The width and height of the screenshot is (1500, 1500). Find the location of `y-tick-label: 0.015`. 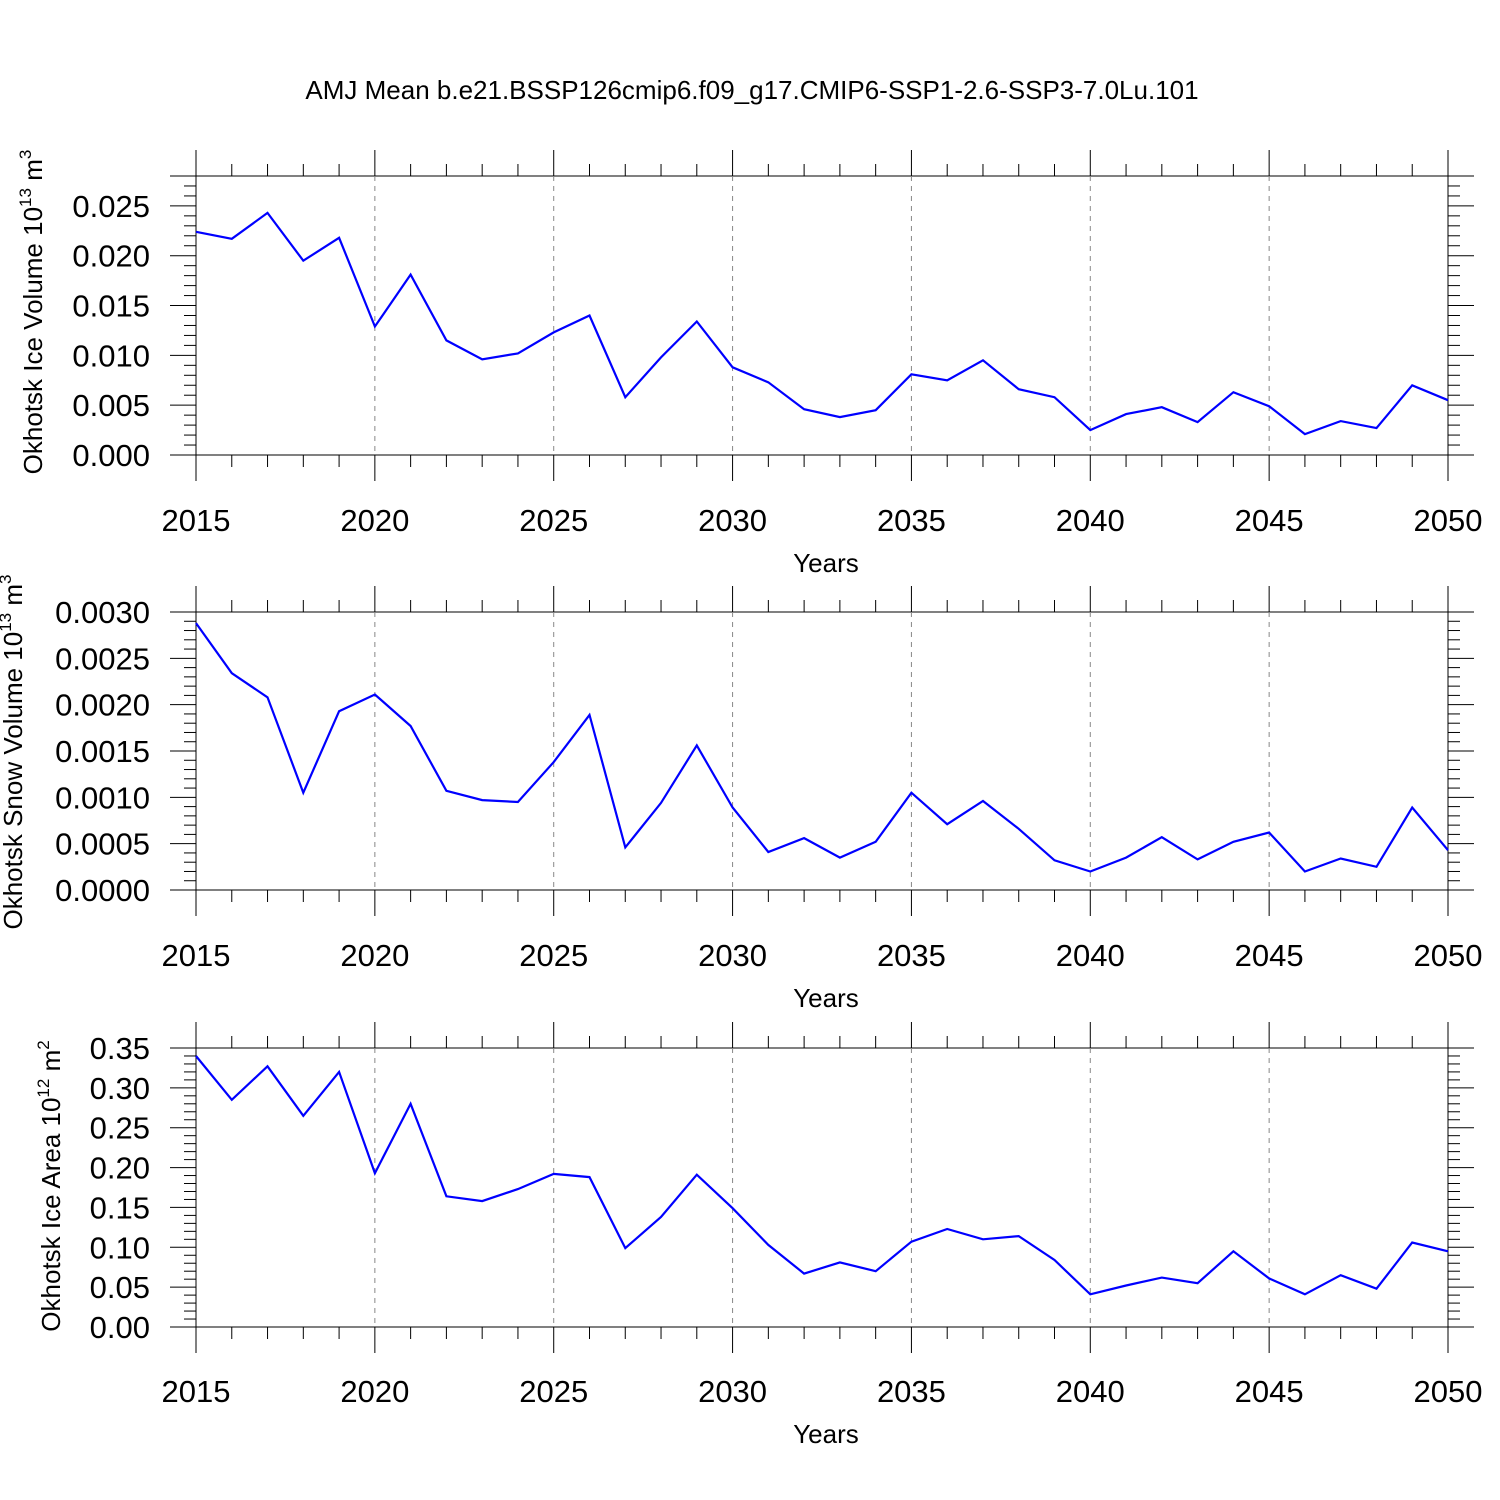

y-tick-label: 0.015 is located at coordinates (111, 306).